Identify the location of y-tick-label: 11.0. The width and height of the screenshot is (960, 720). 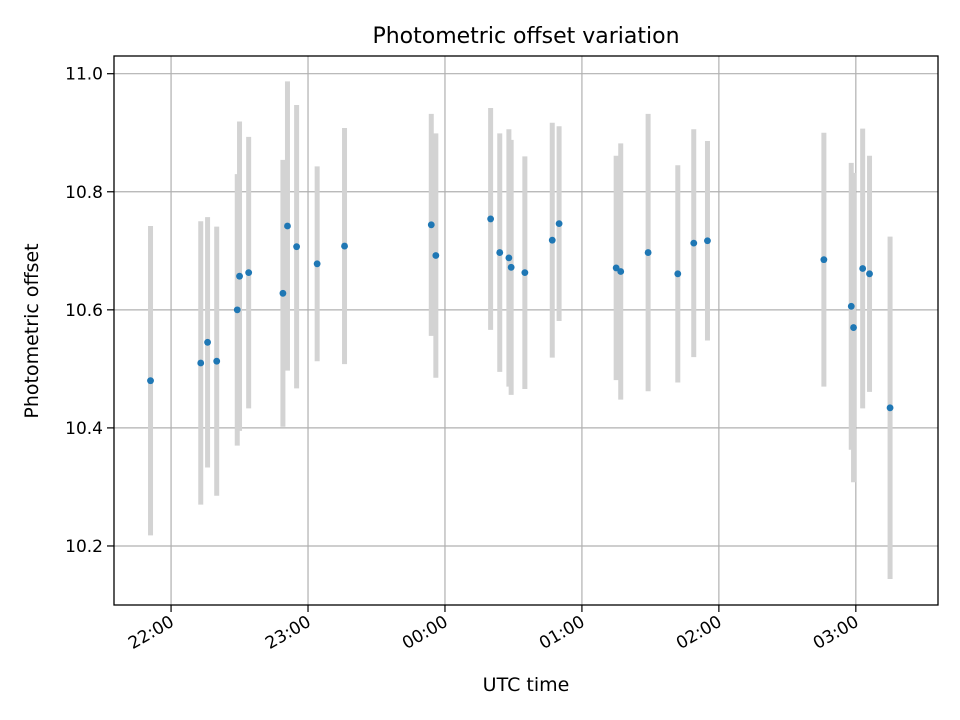
(84, 75).